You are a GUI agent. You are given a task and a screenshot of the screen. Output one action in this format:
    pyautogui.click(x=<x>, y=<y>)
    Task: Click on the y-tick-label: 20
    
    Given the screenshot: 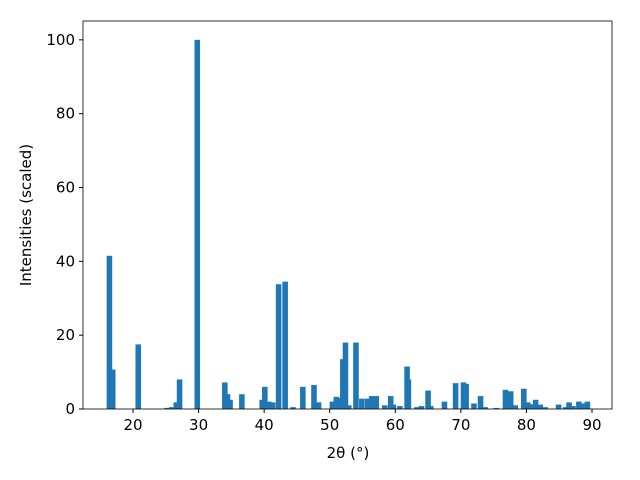 What is the action you would take?
    pyautogui.click(x=65, y=335)
    